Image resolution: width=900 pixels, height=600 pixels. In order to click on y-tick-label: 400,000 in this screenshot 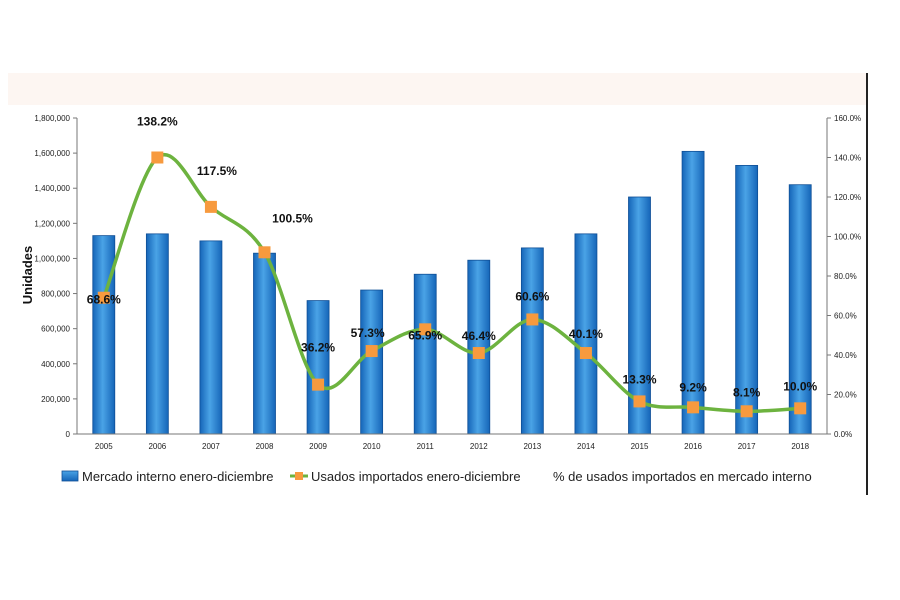, I will do `click(55, 364)`.